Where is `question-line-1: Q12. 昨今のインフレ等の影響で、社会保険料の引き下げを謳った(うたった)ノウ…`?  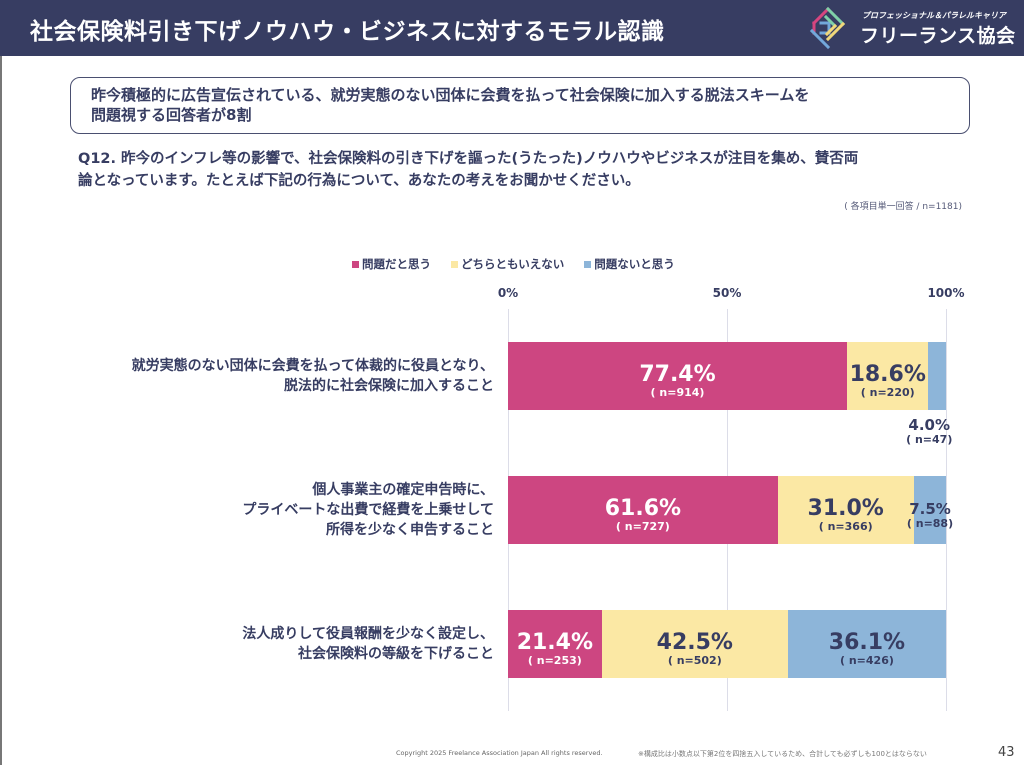
question-line-1: Q12. 昨今のインフレ等の影響で、社会保険料の引き下げを謳った(うたった)ノウ… is located at coordinates (468, 159).